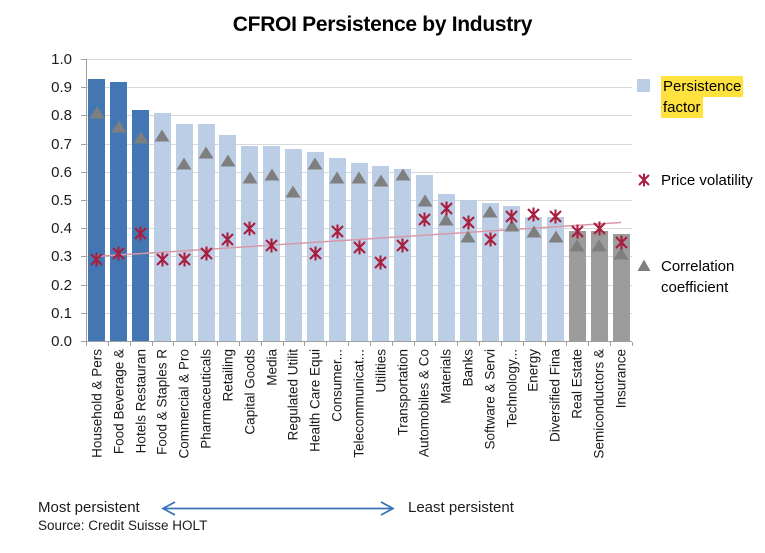 This screenshot has width=765, height=553. Describe the element at coordinates (646, 277) in the screenshot. I see `correlation-triangle-icon` at that location.